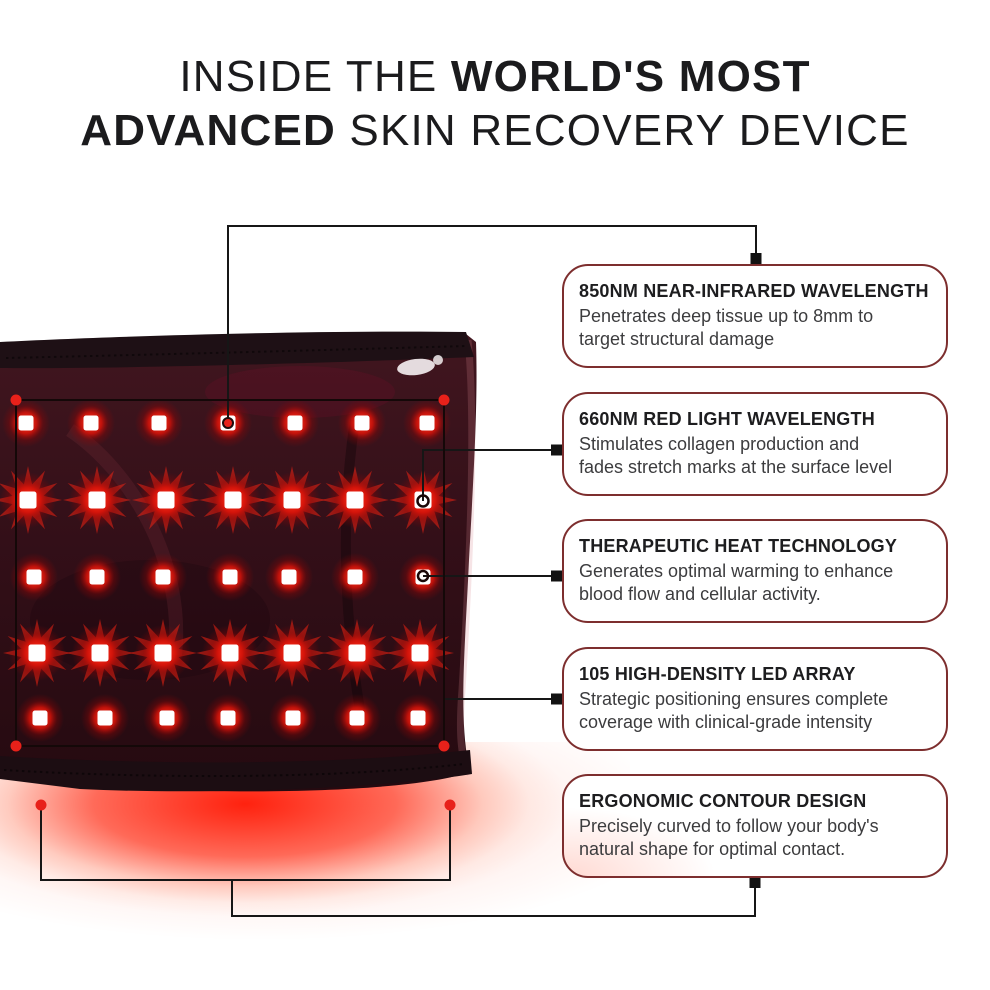 This screenshot has width=990, height=990. I want to click on callout-body-line: Precisely curved to follow your body's, so click(729, 826).